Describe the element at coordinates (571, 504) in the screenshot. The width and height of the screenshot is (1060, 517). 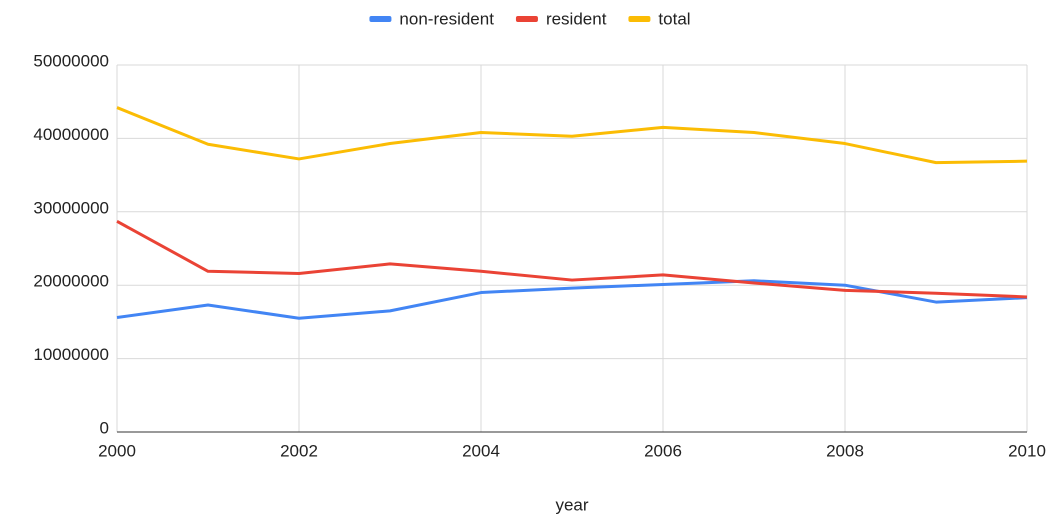
I see `x-axis-label: year` at that location.